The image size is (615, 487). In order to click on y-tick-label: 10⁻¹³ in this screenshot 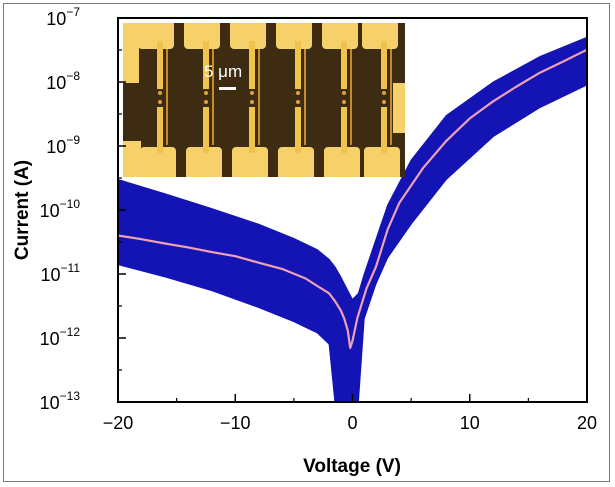, I will do `click(60, 401)`.